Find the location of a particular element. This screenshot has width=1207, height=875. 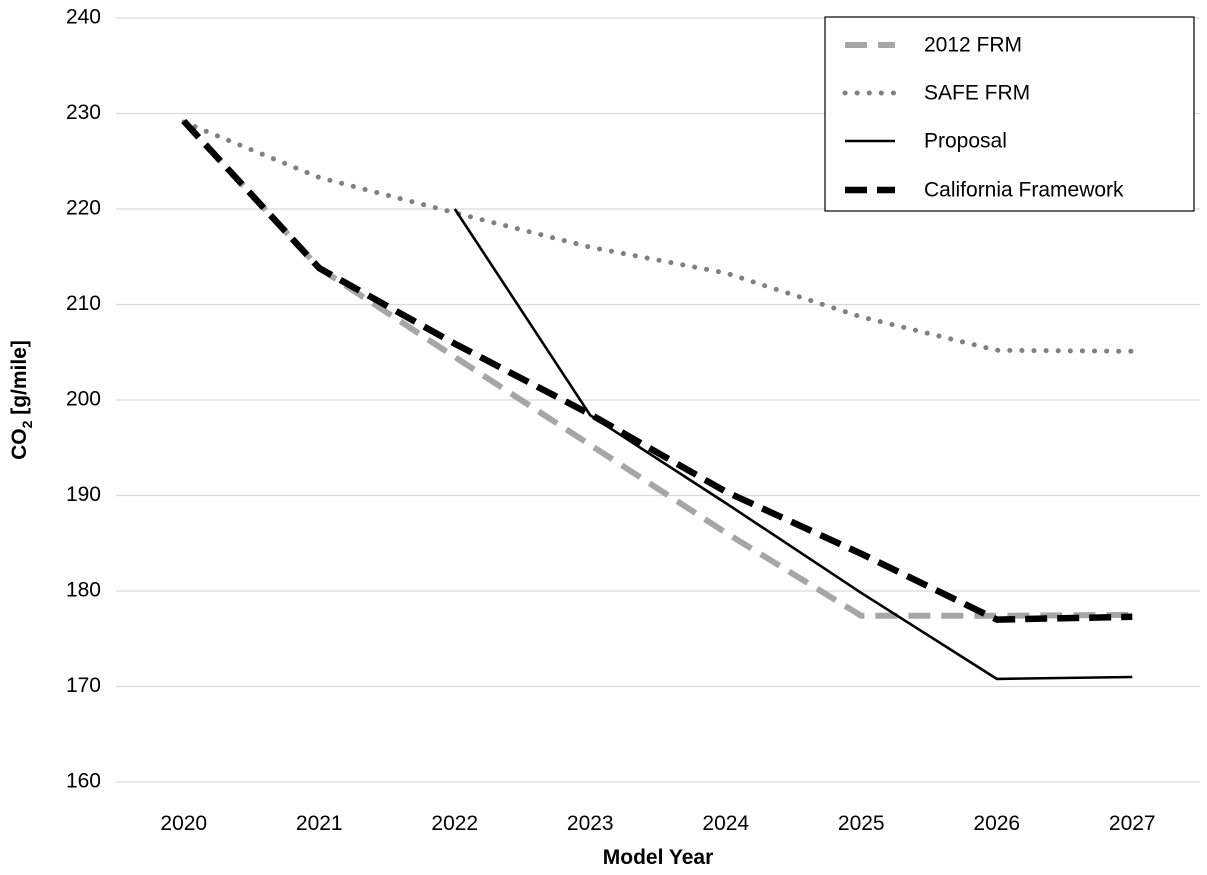

y-tick-label: 180 is located at coordinates (83, 590).